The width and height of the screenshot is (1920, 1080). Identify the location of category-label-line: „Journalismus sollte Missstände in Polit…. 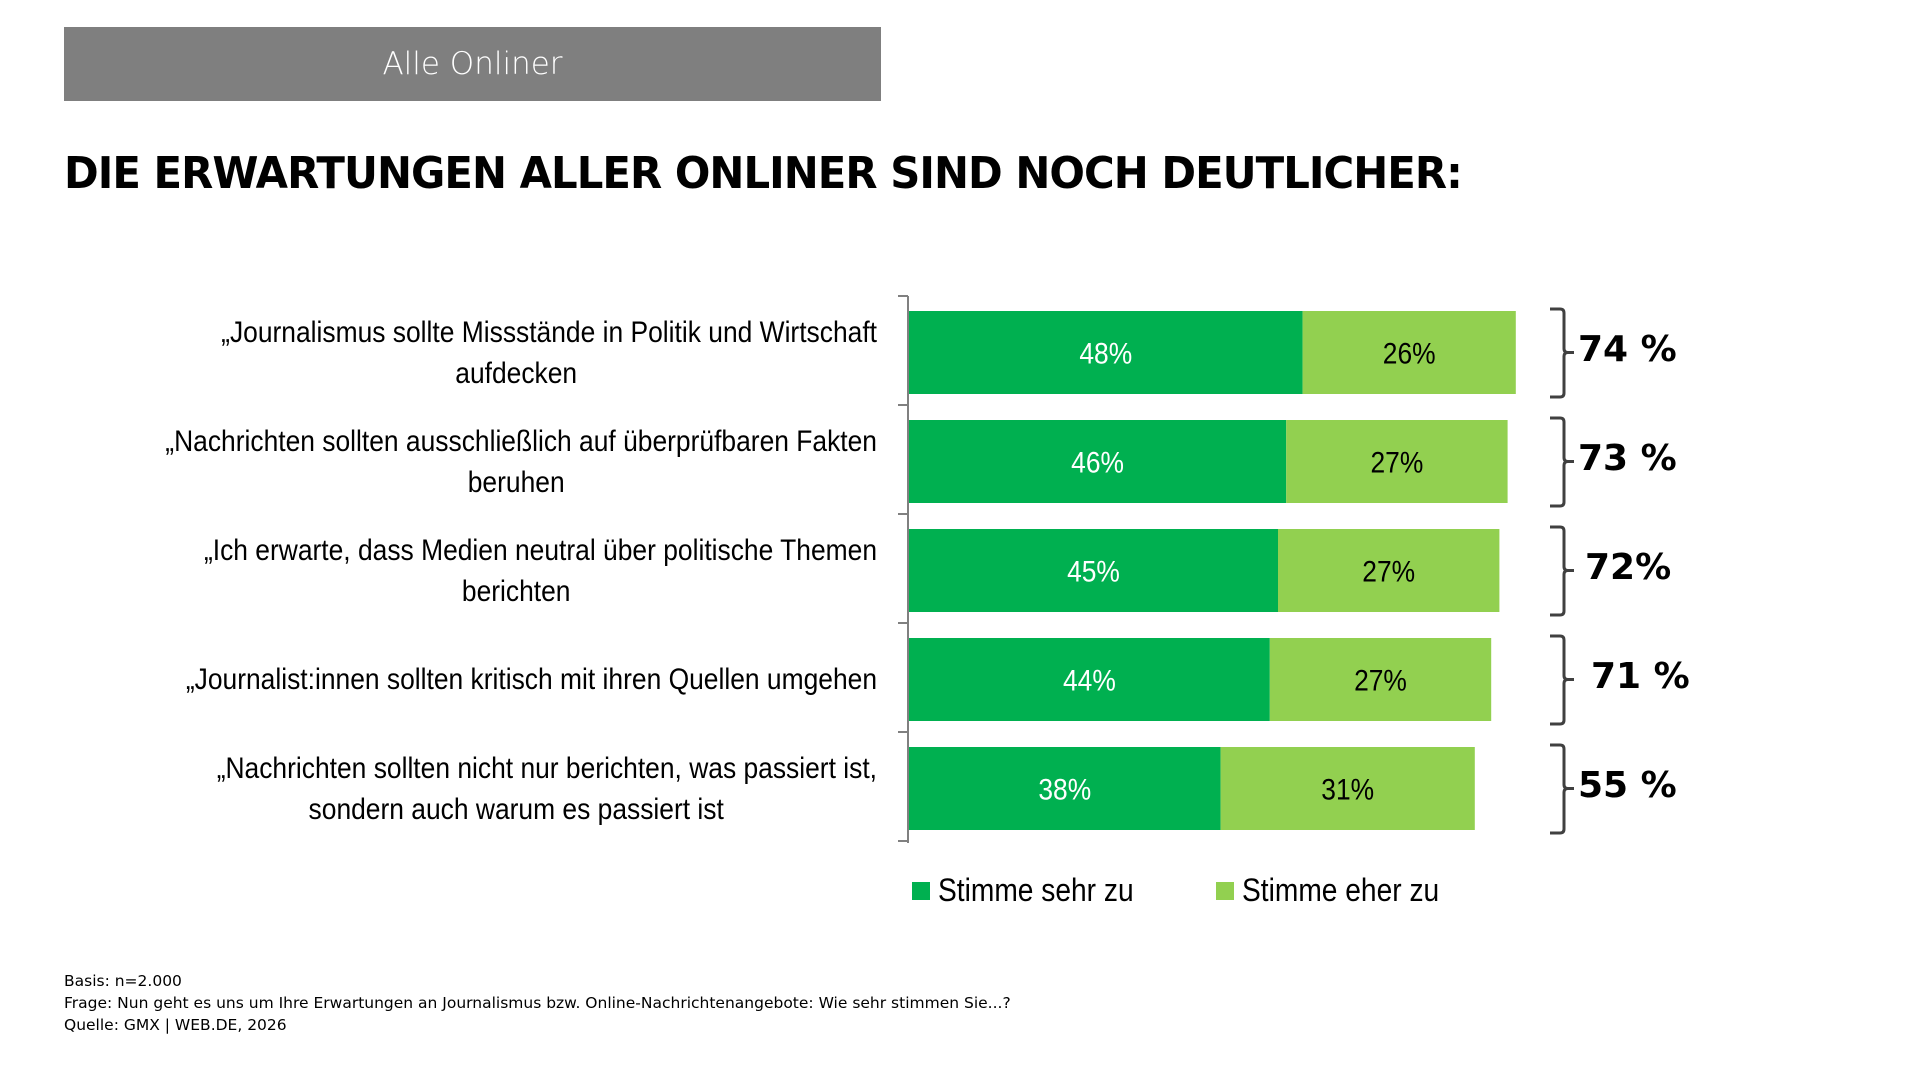
(549, 332).